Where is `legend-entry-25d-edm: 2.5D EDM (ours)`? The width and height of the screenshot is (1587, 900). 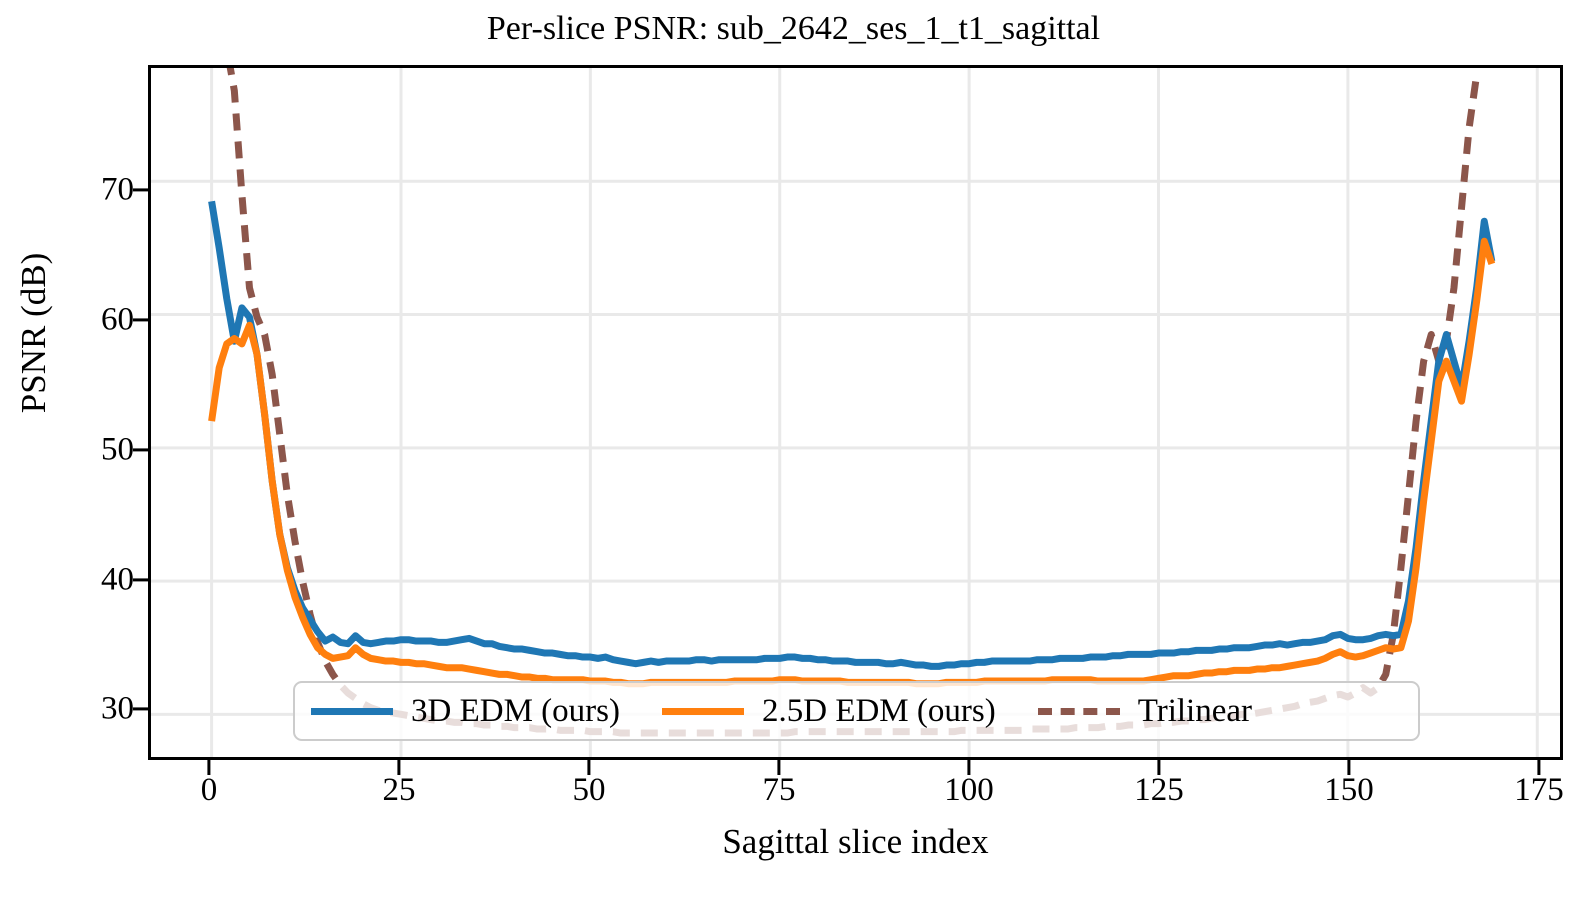 legend-entry-25d-edm: 2.5D EDM (ours) is located at coordinates (828, 711).